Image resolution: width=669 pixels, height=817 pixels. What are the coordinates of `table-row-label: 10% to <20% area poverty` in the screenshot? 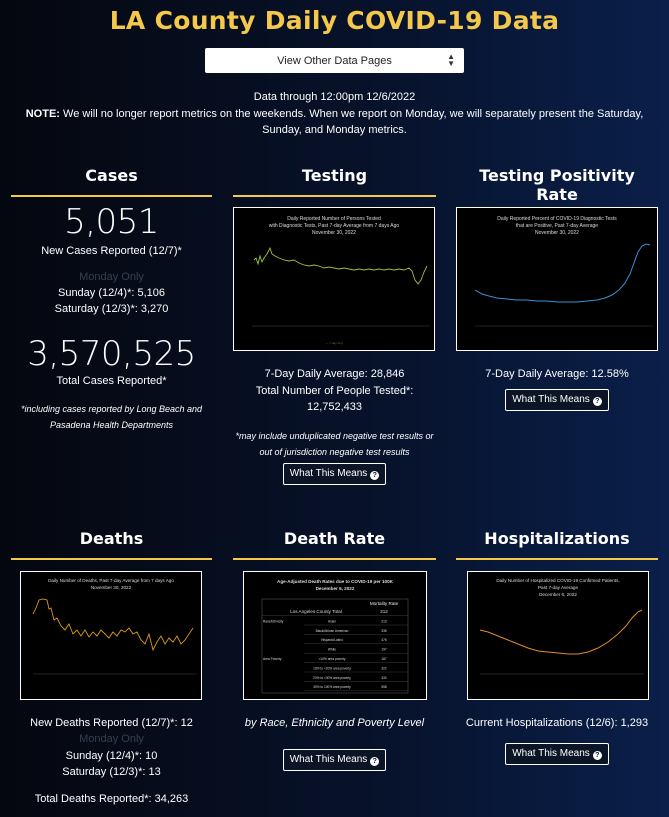 It's located at (332, 668).